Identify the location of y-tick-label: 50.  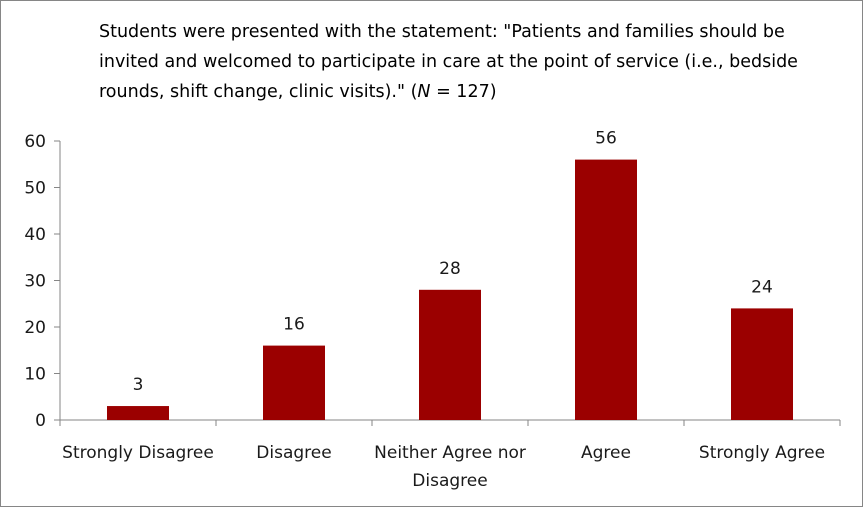
(35, 189).